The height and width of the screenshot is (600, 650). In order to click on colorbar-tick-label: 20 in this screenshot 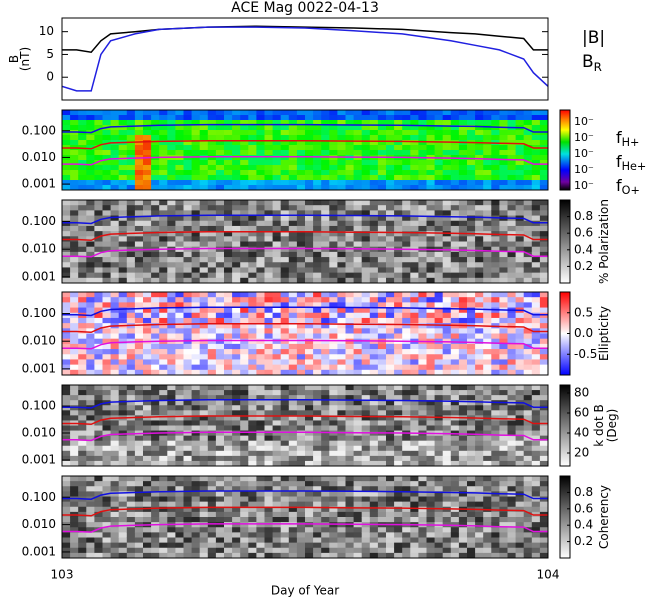, I will do `click(581, 453)`.